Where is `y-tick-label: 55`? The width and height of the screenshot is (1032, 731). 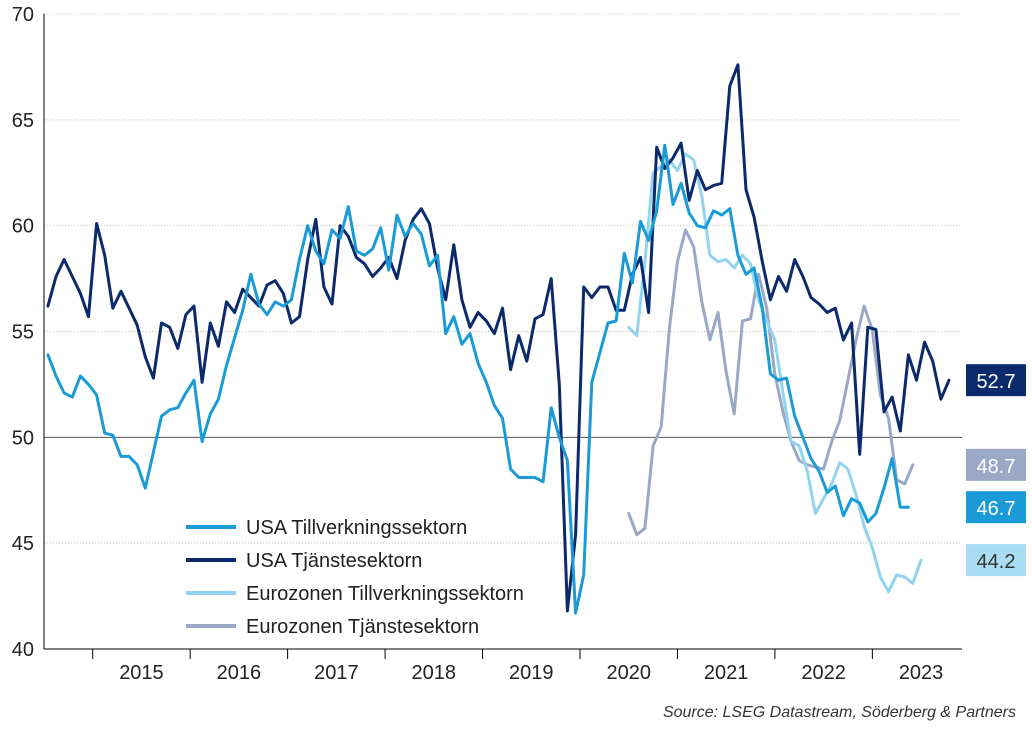 y-tick-label: 55 is located at coordinates (23, 333).